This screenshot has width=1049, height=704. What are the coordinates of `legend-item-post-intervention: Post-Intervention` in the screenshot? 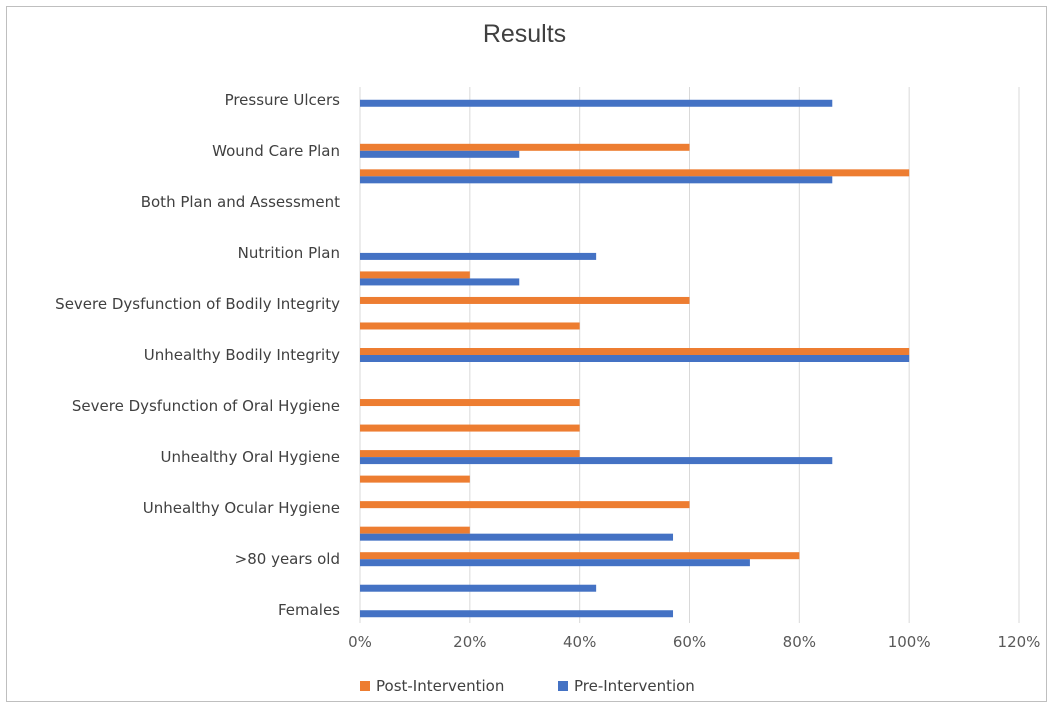 It's located at (432, 686).